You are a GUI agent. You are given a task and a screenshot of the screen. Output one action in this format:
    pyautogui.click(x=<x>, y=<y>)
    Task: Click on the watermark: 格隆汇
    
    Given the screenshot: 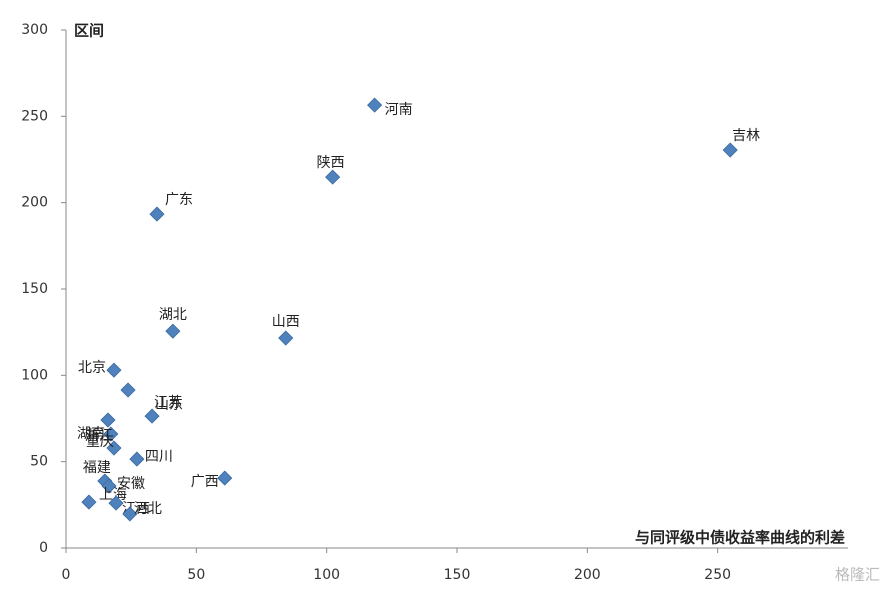 What is the action you would take?
    pyautogui.click(x=857, y=575)
    